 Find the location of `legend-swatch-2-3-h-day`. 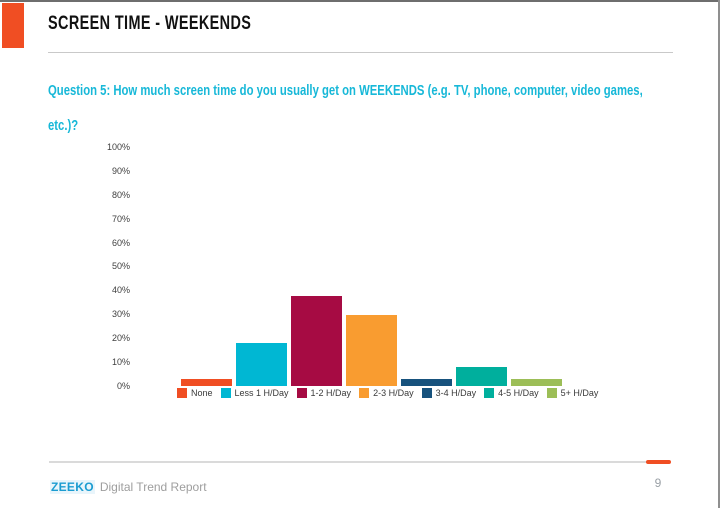

legend-swatch-2-3-h-day is located at coordinates (364, 393).